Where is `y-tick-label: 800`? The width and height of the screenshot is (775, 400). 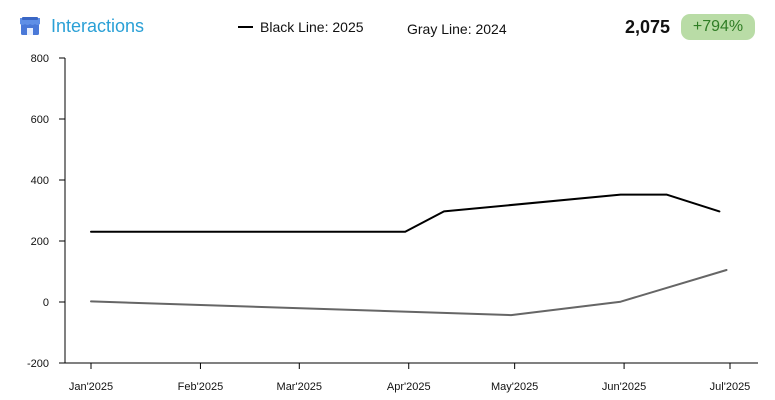
y-tick-label: 800 is located at coordinates (40, 59).